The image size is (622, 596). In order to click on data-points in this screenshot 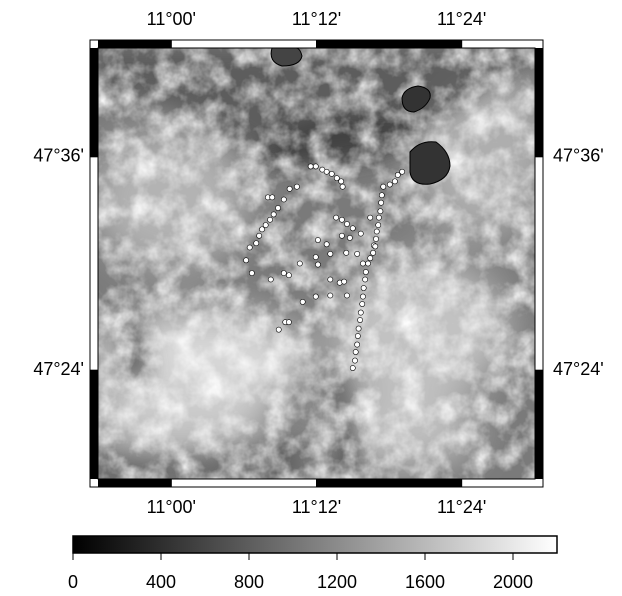, I will do `click(324, 267)`.